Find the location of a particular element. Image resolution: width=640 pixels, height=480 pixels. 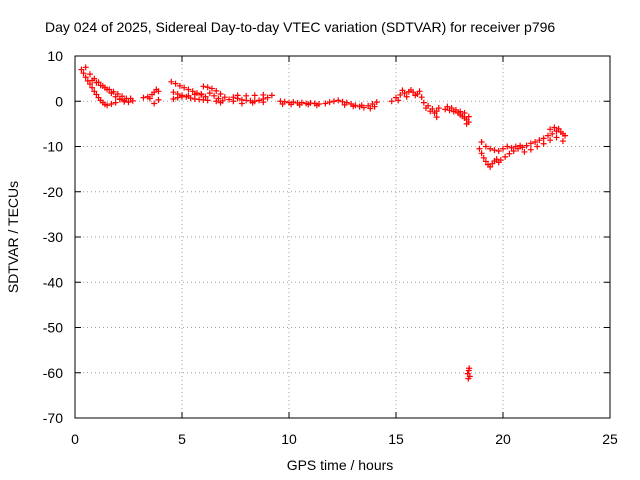

x-tick-label: 20 is located at coordinates (503, 439).